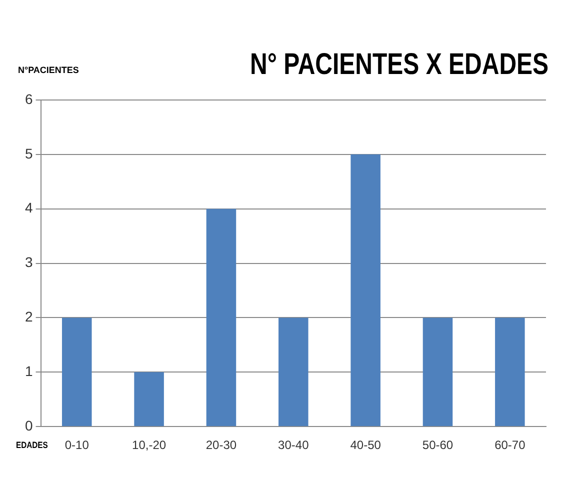 This screenshot has height=485, width=568. I want to click on x-tick-label: 0-10, so click(77, 445).